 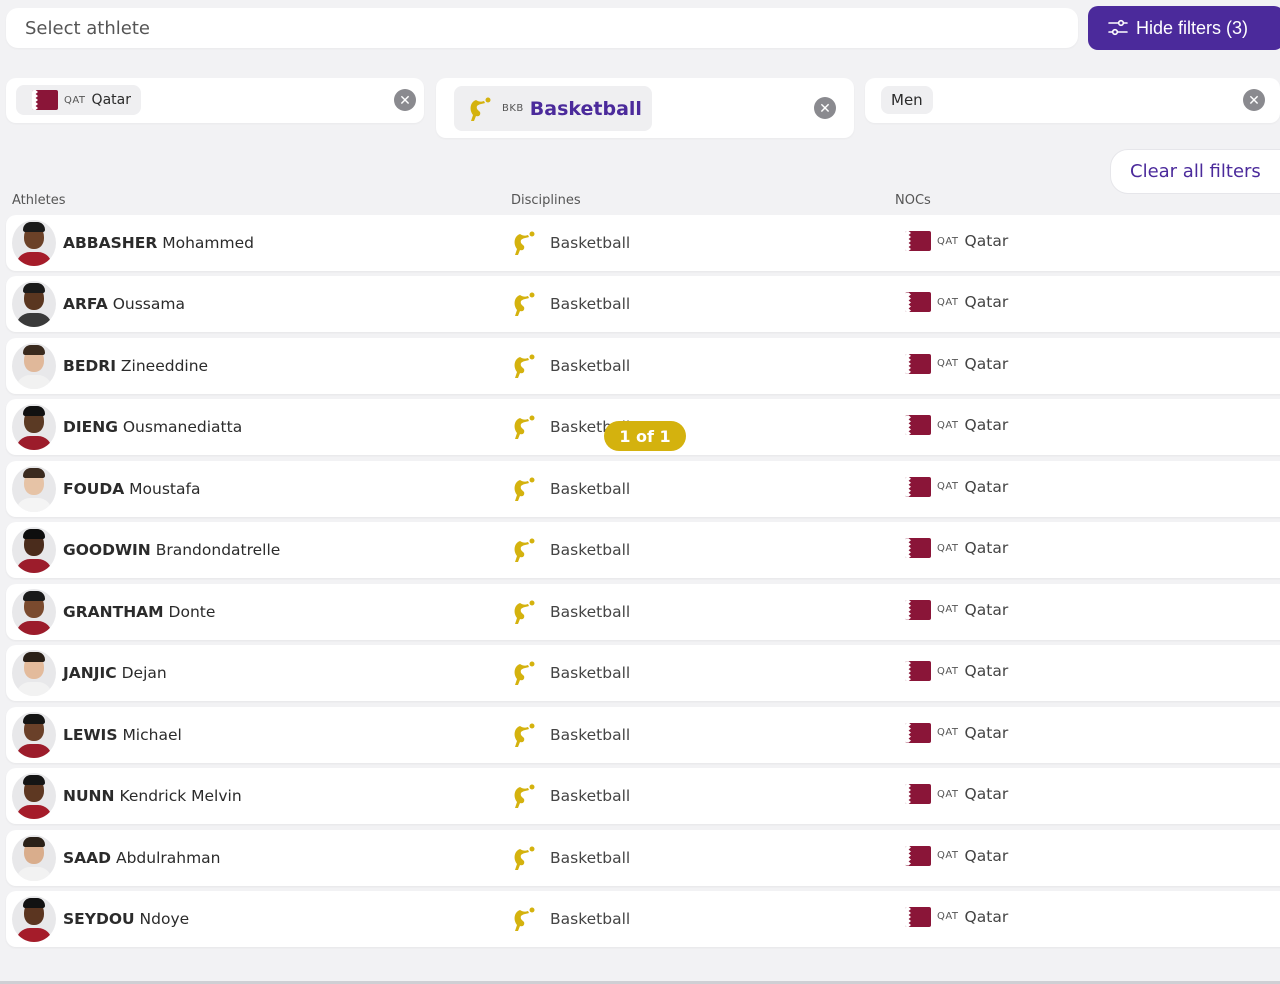 I want to click on athlete-name: LEWIS Michael, so click(x=122, y=735).